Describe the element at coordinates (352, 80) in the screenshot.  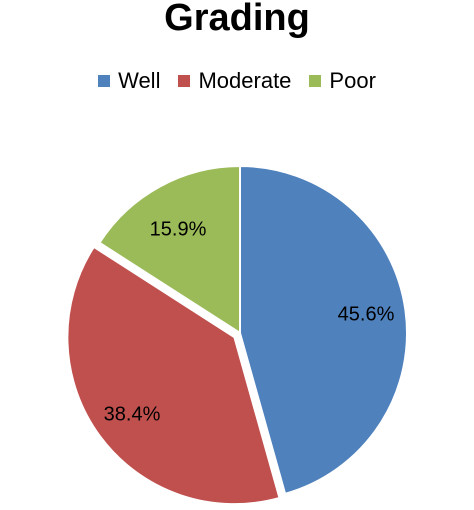
I see `legend-label-poor: Poor` at that location.